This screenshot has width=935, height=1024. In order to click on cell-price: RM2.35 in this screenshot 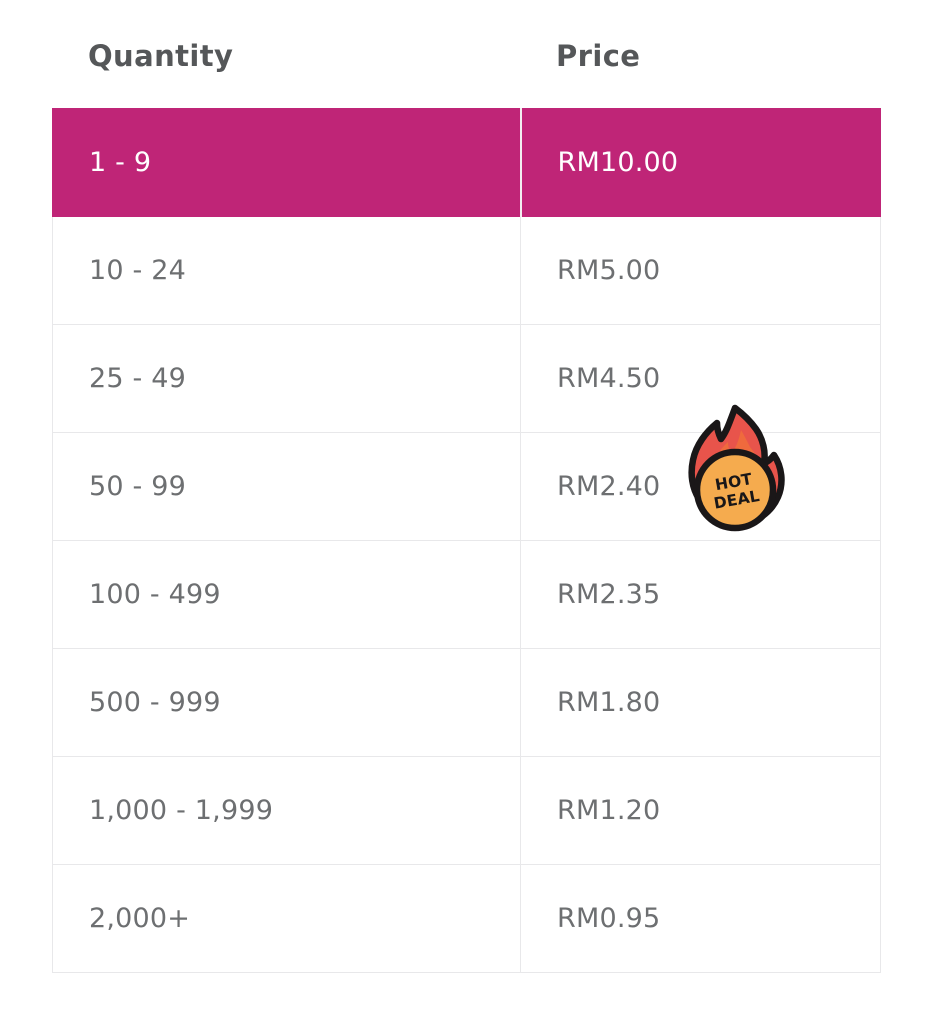, I will do `click(700, 594)`.